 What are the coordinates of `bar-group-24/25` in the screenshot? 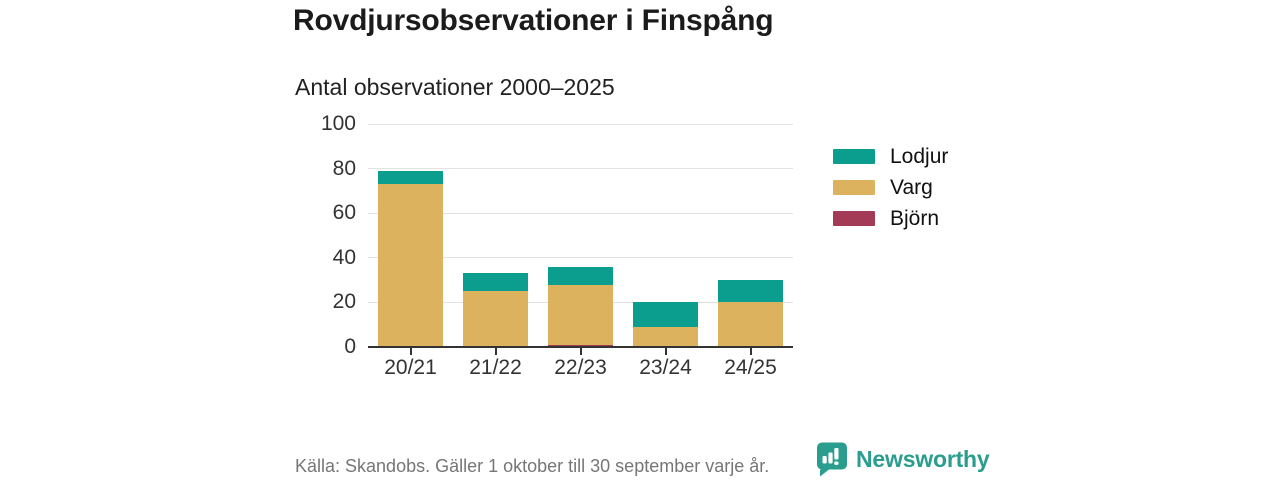 It's located at (750, 235).